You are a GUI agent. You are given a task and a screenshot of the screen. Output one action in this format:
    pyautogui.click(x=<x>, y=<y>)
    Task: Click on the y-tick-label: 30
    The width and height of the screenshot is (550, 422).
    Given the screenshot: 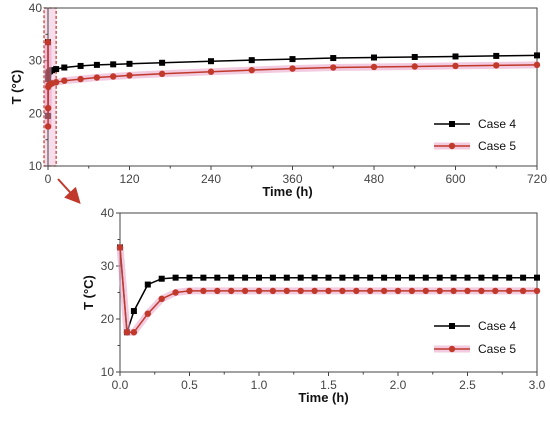 What is the action you would take?
    pyautogui.click(x=108, y=266)
    